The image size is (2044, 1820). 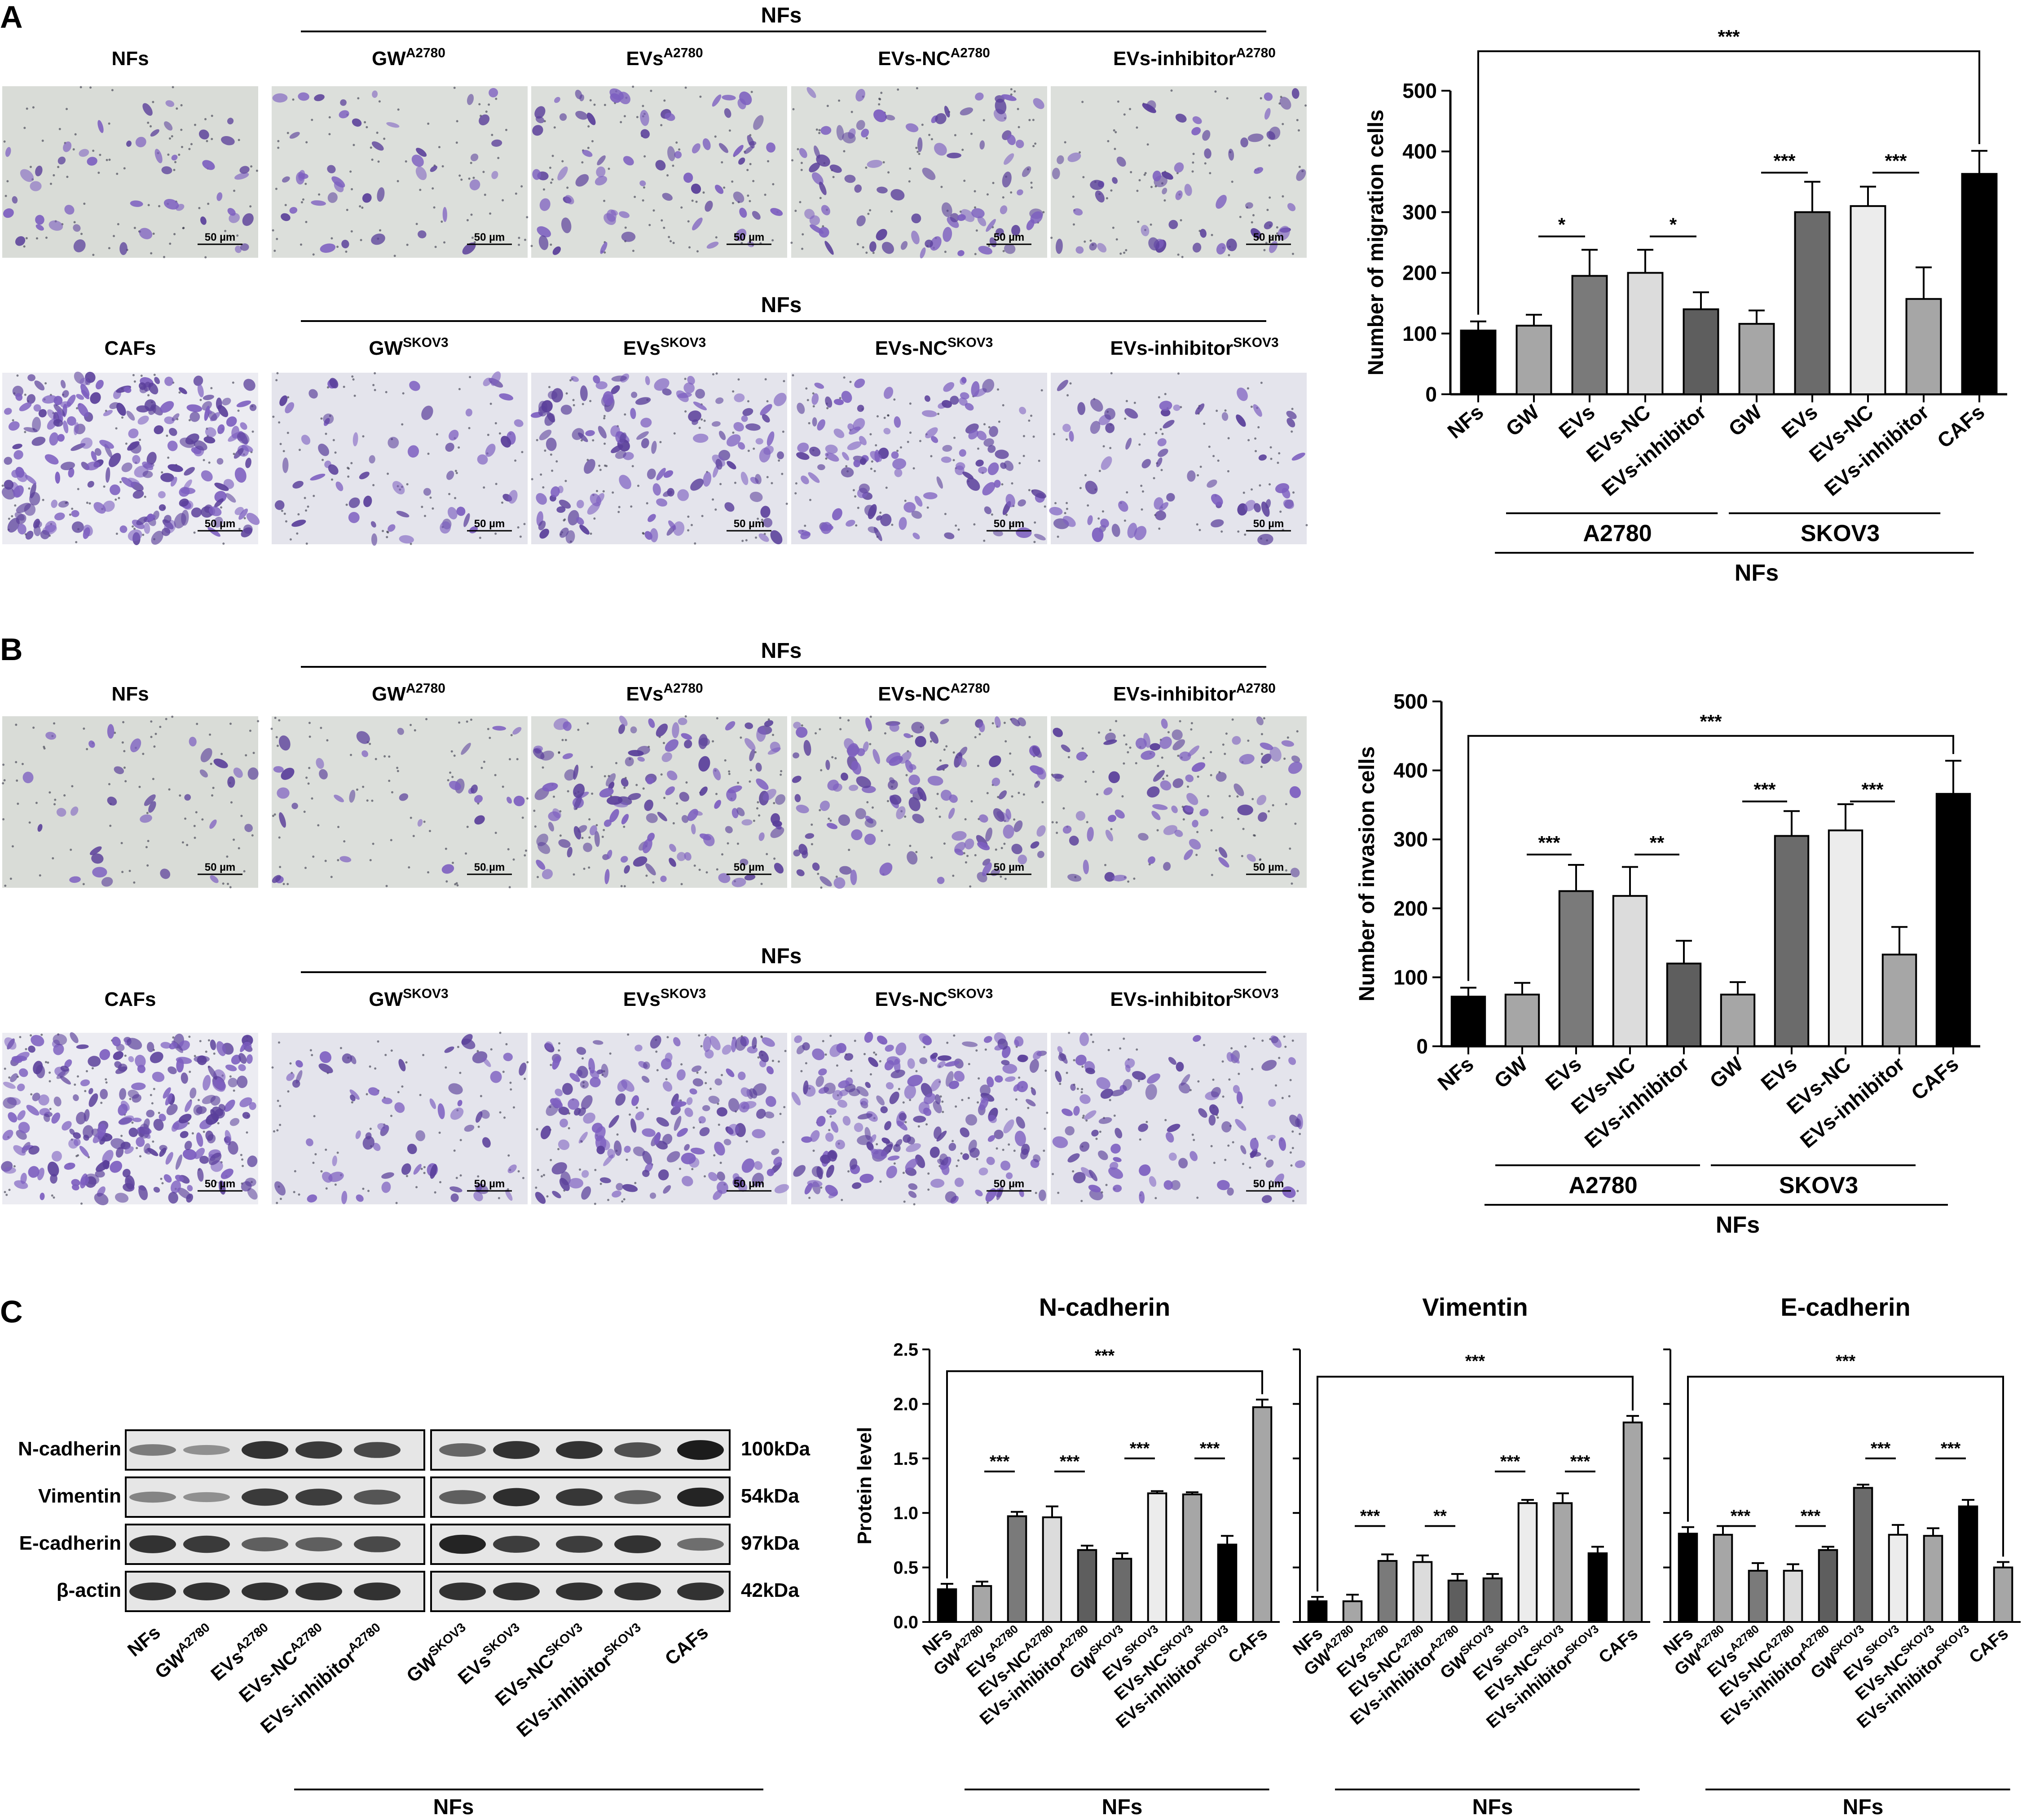 I want to click on y-tick-label: 500, so click(x=1419, y=91).